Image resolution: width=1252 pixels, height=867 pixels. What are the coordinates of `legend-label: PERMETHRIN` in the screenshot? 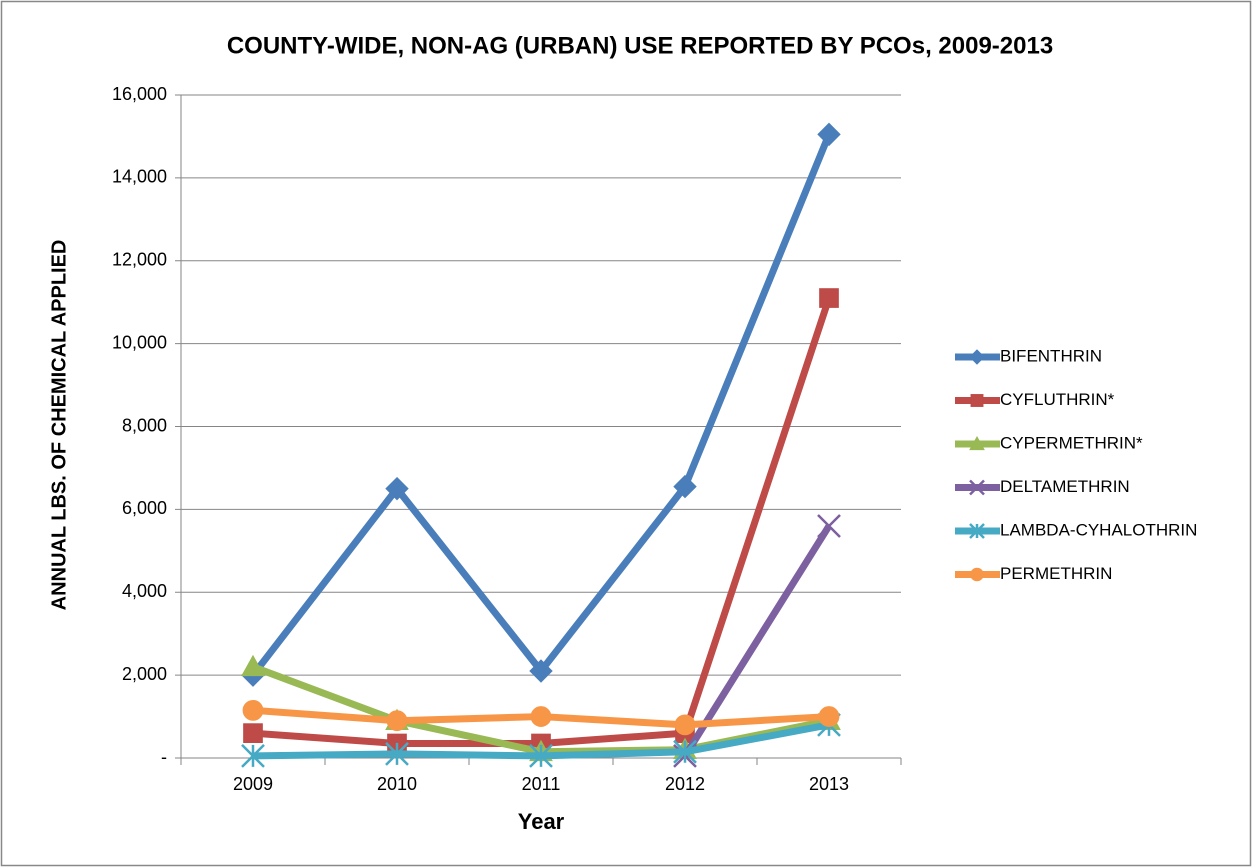 It's located at (1056, 573).